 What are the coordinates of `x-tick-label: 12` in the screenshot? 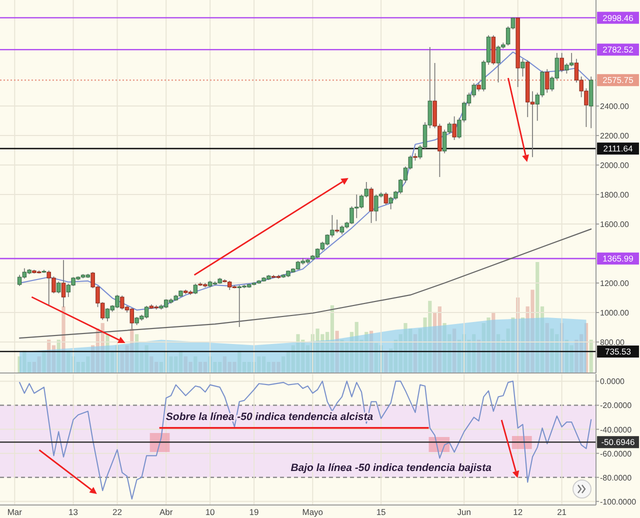 It's located at (518, 512).